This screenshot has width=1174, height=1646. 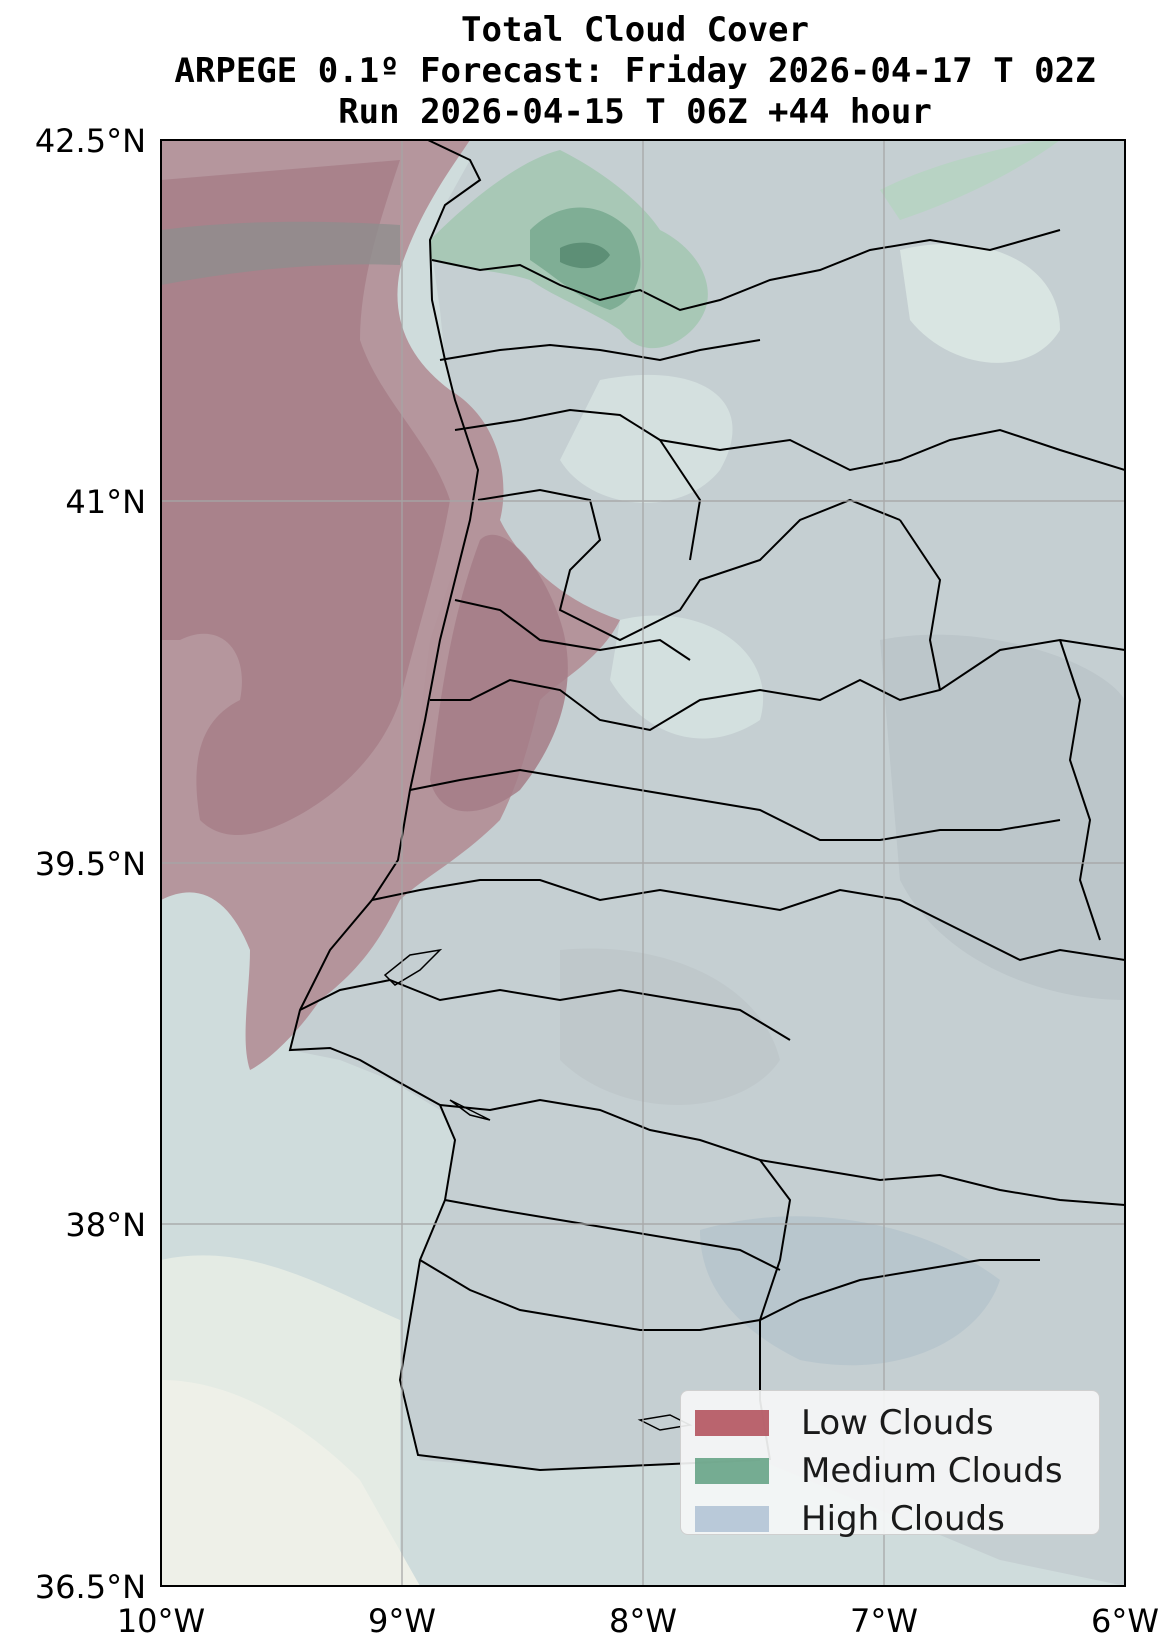 What do you see at coordinates (884, 1621) in the screenshot?
I see `x-tick-label: 7°W` at bounding box center [884, 1621].